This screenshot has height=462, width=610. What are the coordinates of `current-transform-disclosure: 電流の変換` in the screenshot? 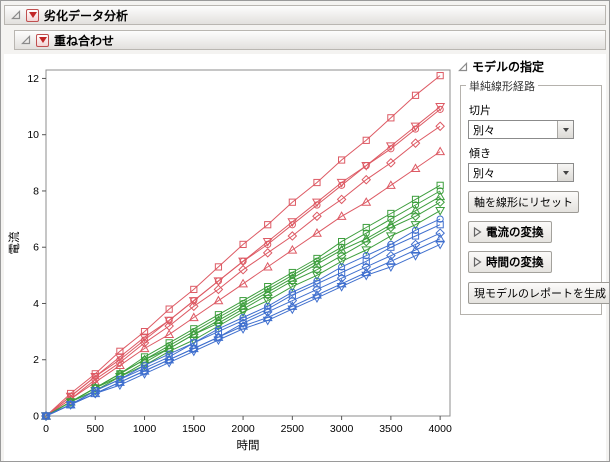 It's located at (510, 232).